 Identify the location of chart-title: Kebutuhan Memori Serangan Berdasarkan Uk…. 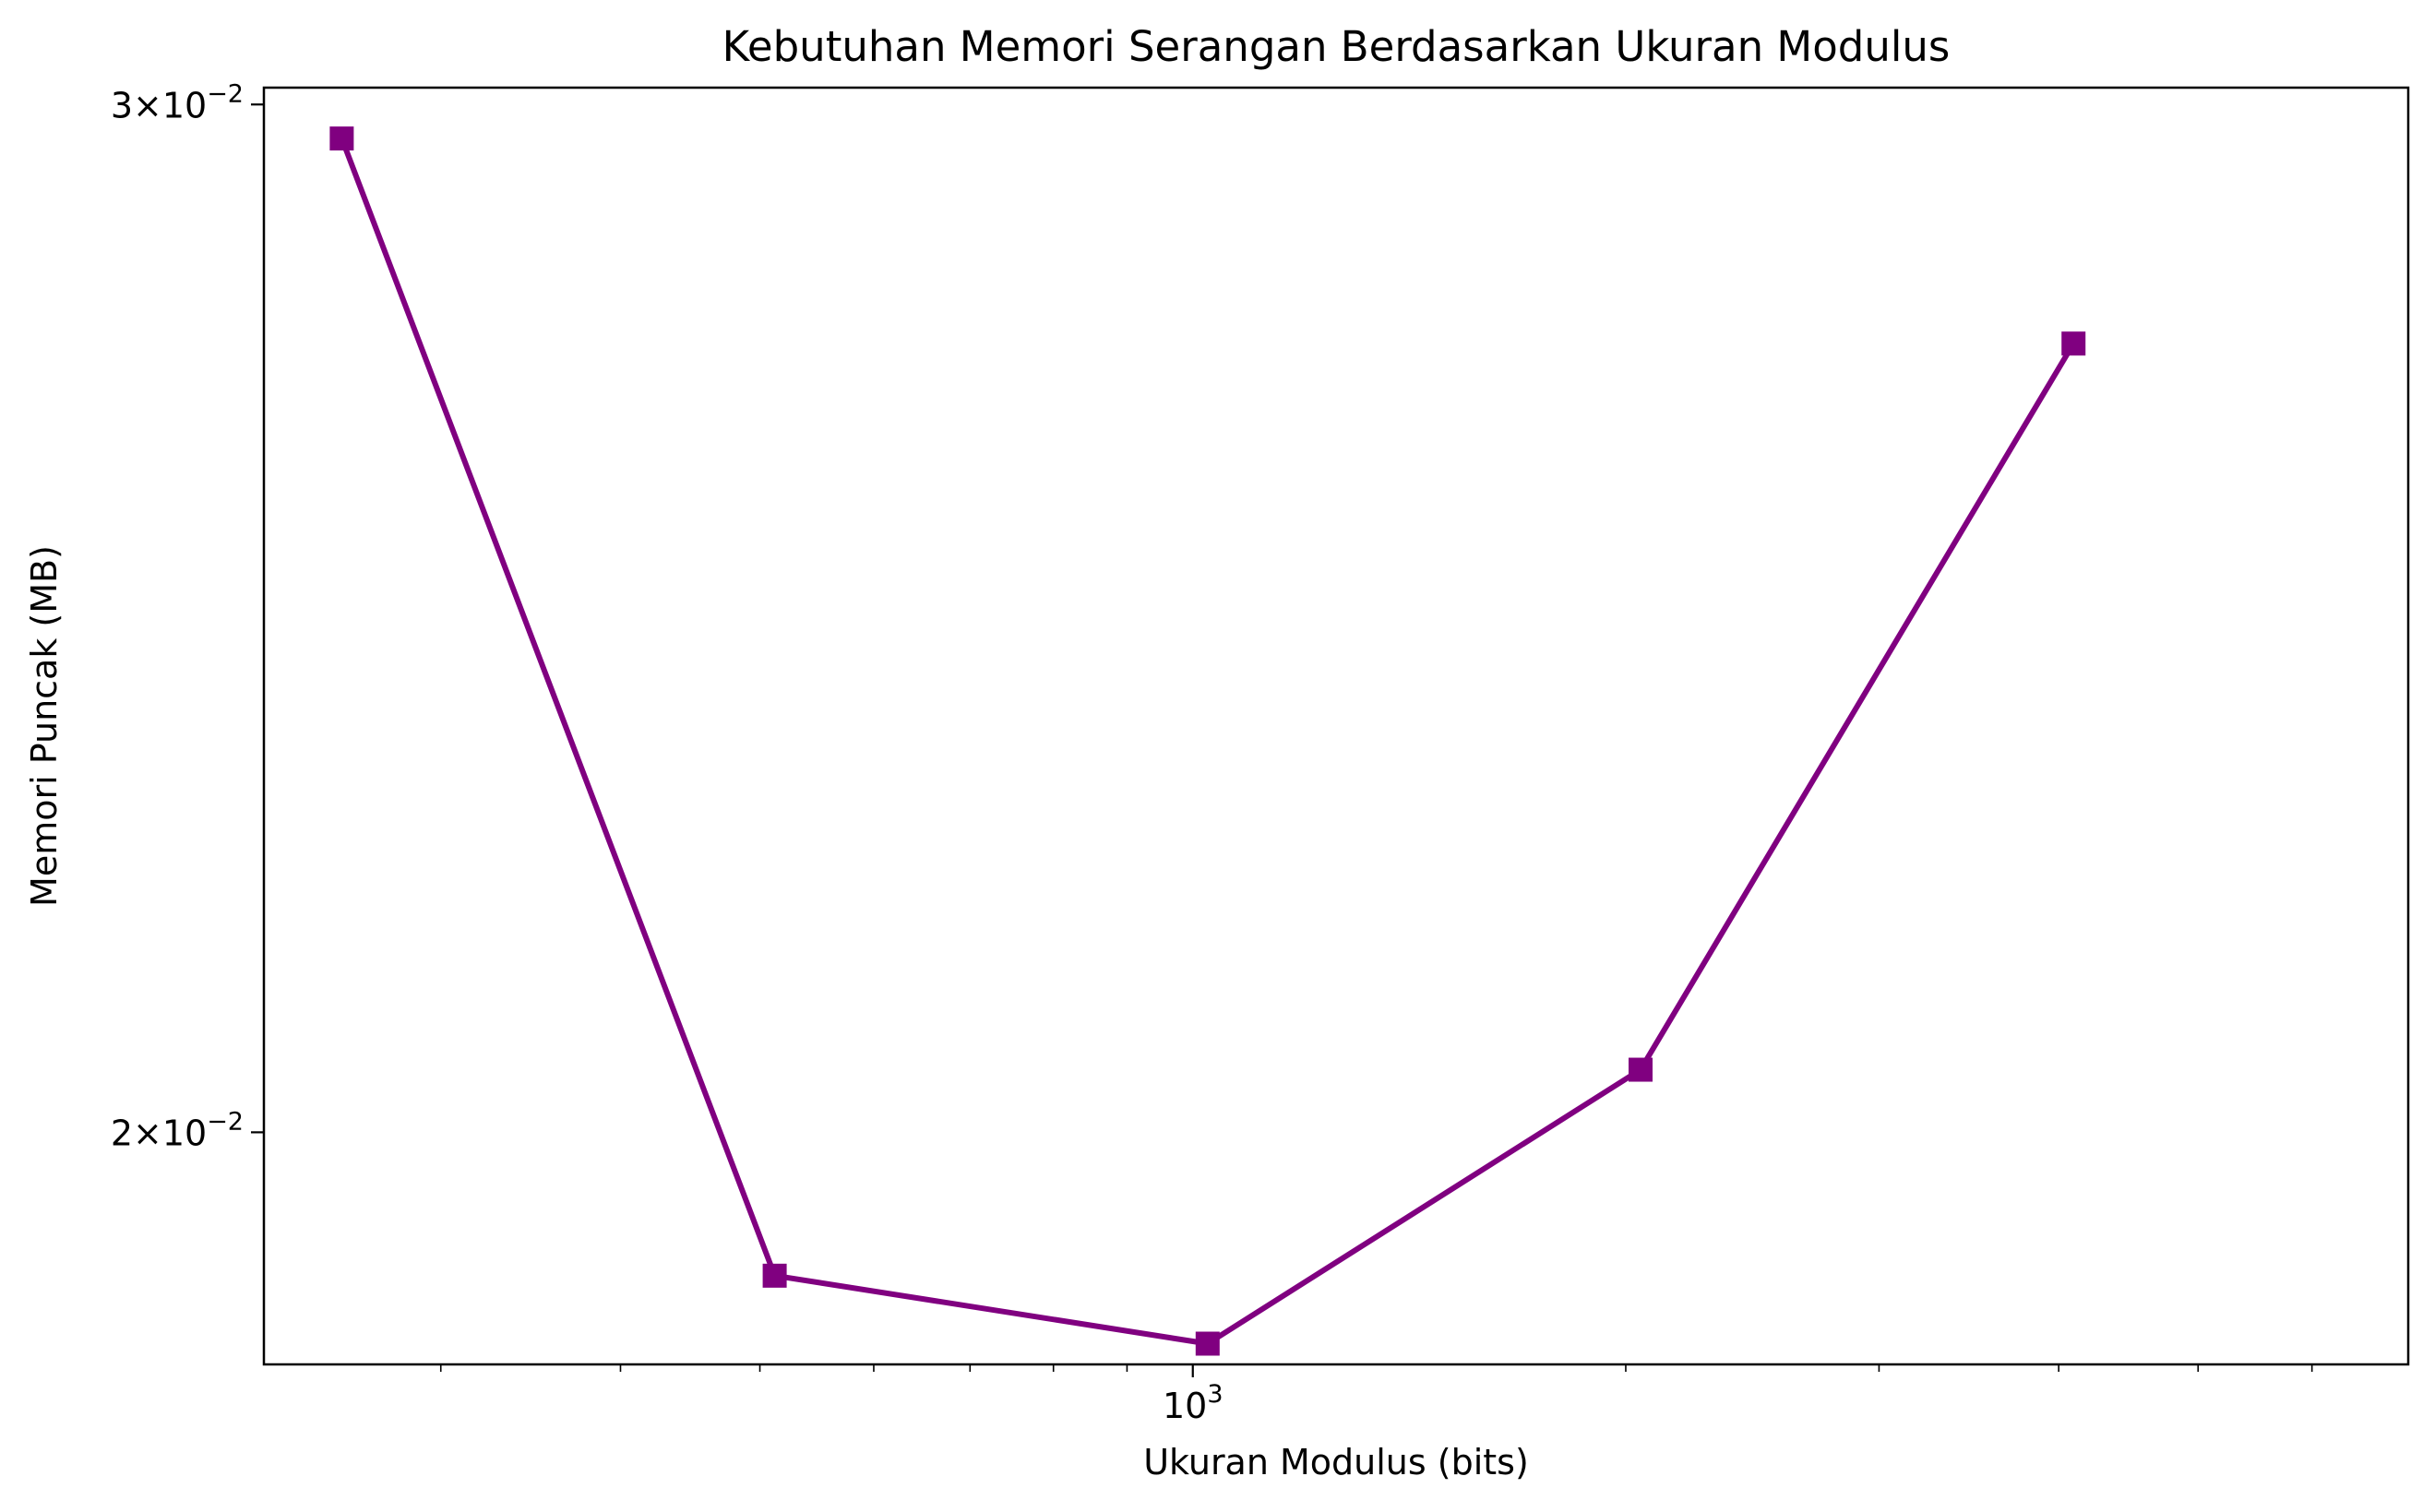
(1336, 46).